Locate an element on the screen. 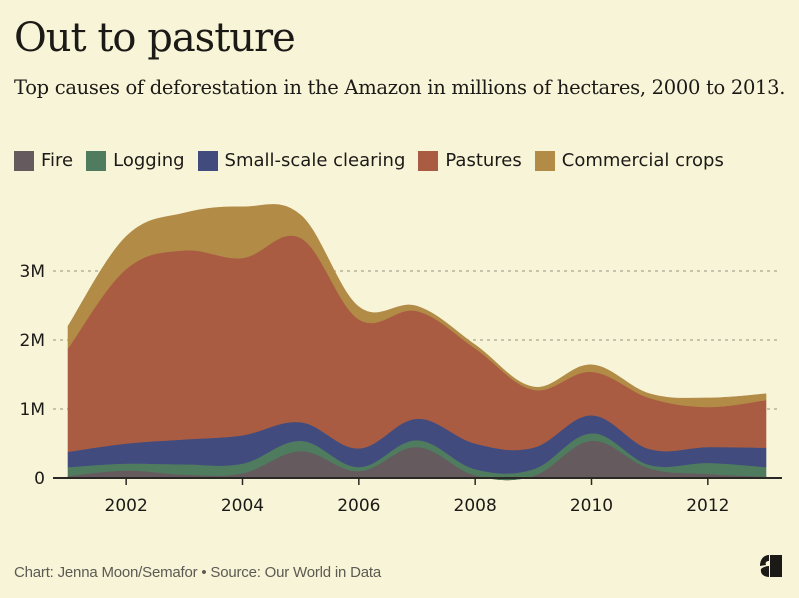  legend-item-logging: Logging is located at coordinates (135, 160).